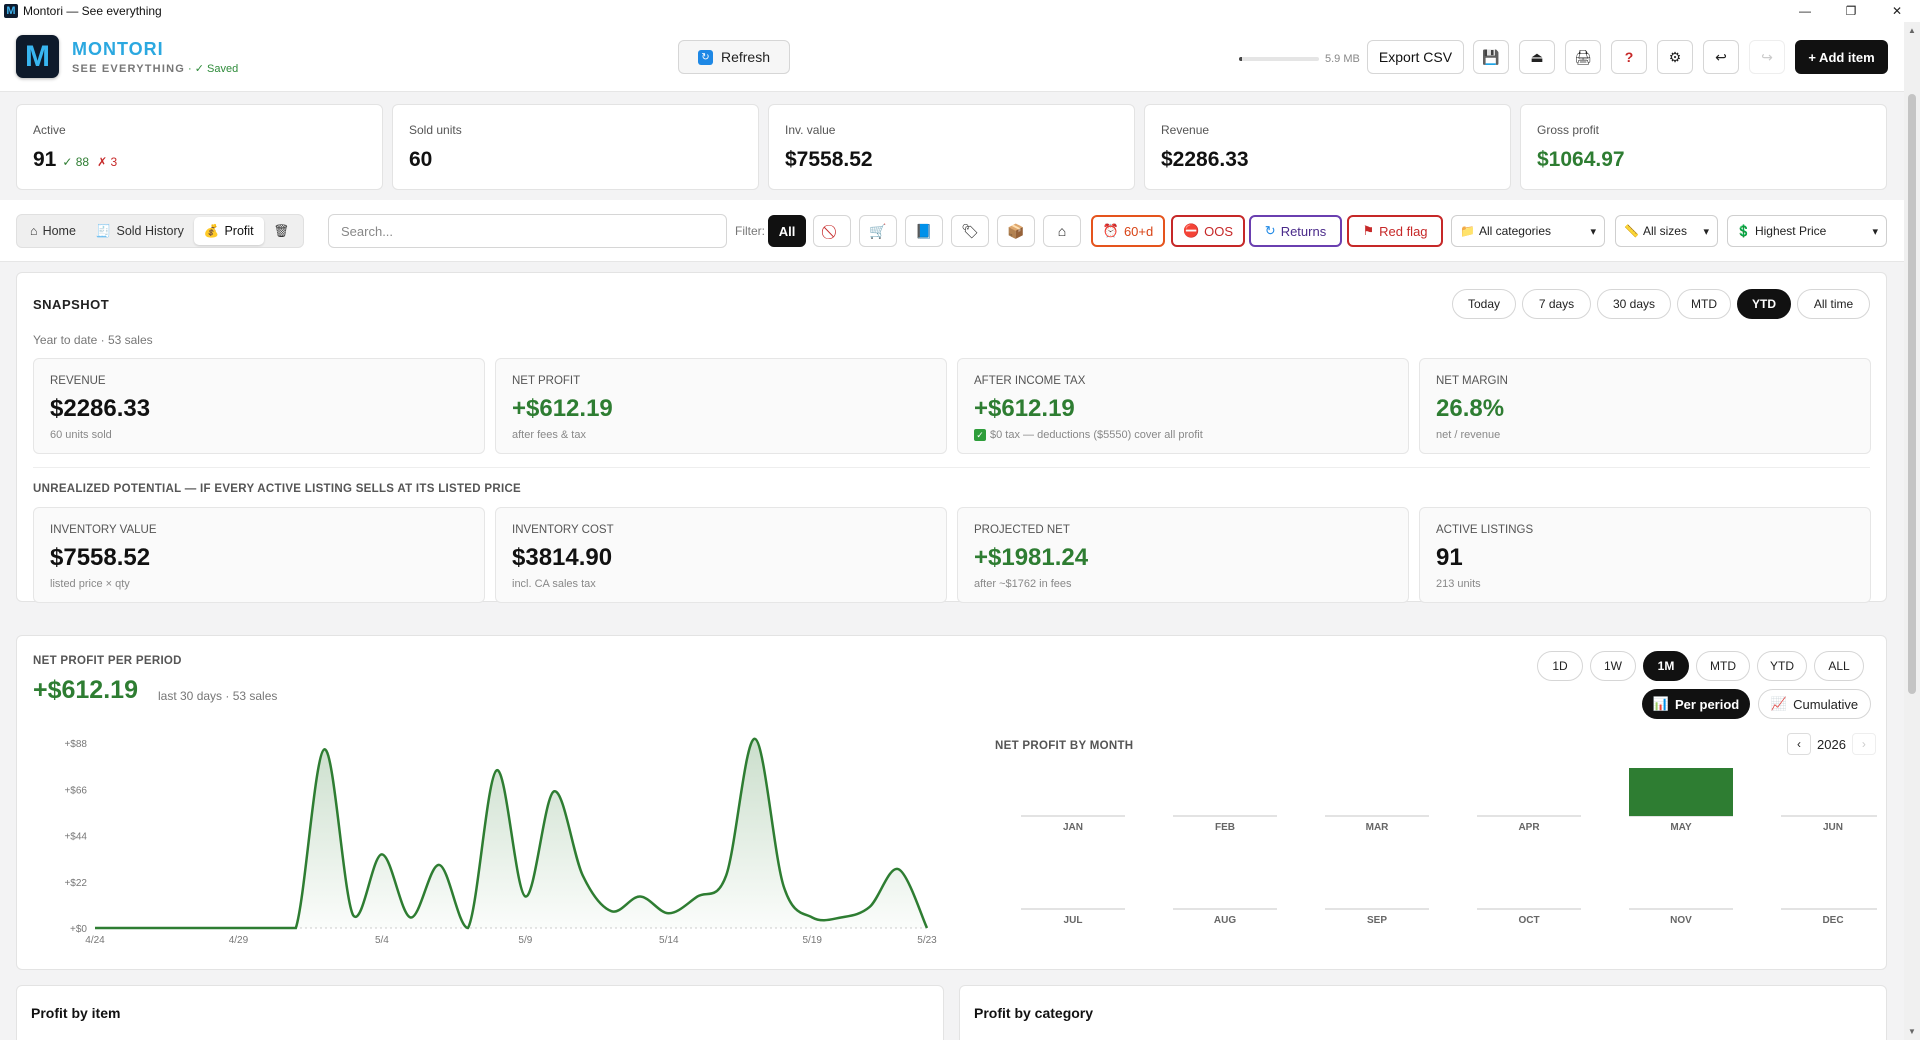  Describe the element at coordinates (1863, 744) in the screenshot. I see `next-year-button: ›` at that location.